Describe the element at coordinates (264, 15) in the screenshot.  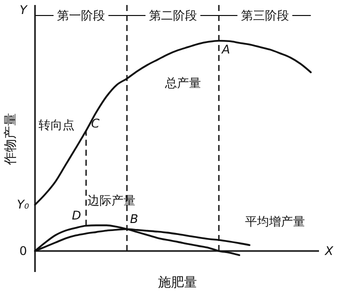
I see `text: 第三阶段` at that location.